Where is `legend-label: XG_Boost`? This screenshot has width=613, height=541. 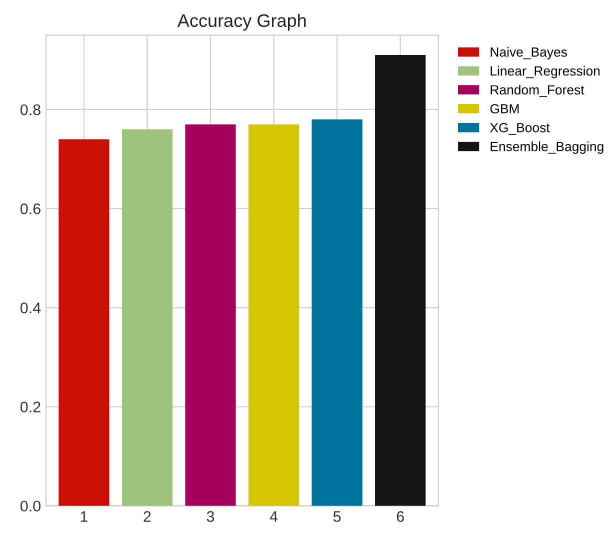
legend-label: XG_Boost is located at coordinates (520, 128).